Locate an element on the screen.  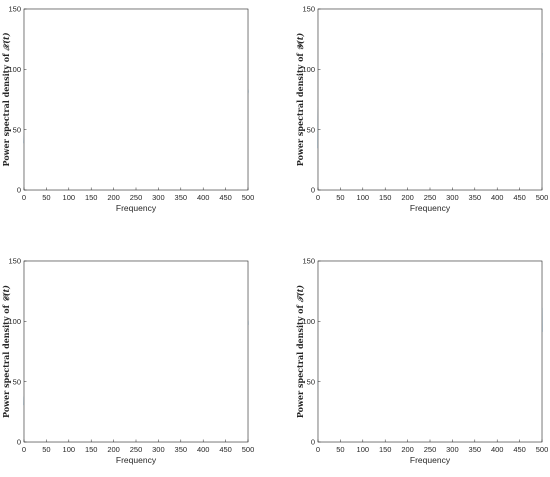
y-axis-label: Power spectral density of 𝒯(t) is located at coordinates (300, 351).